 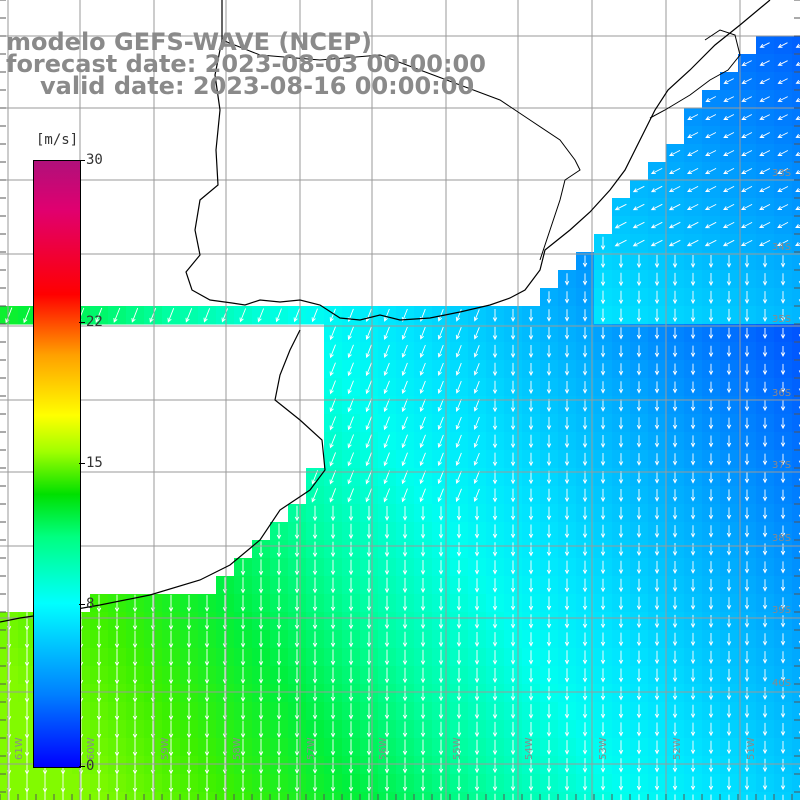 What do you see at coordinates (19, 748) in the screenshot?
I see `longitude-label: 61W` at bounding box center [19, 748].